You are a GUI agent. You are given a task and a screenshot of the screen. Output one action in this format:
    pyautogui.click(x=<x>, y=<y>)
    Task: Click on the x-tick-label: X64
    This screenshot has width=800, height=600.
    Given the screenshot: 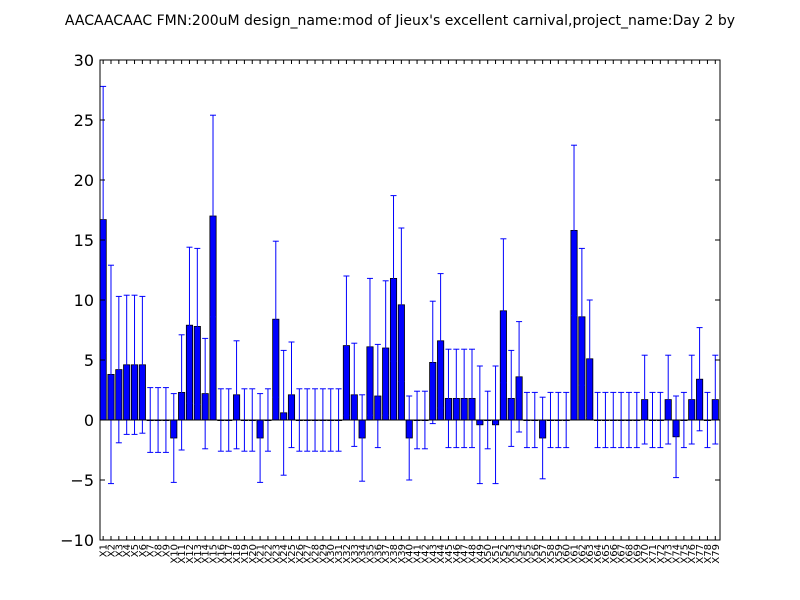 What is the action you would take?
    pyautogui.click(x=598, y=554)
    